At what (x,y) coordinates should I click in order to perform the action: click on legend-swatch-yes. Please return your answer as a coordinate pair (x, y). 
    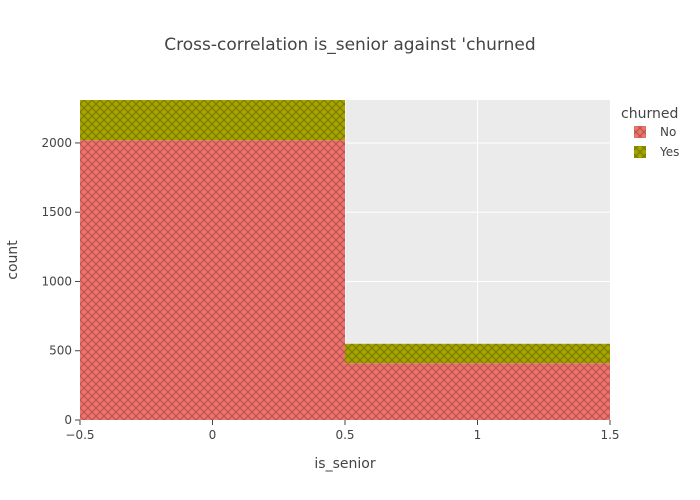
    Looking at the image, I should click on (640, 152).